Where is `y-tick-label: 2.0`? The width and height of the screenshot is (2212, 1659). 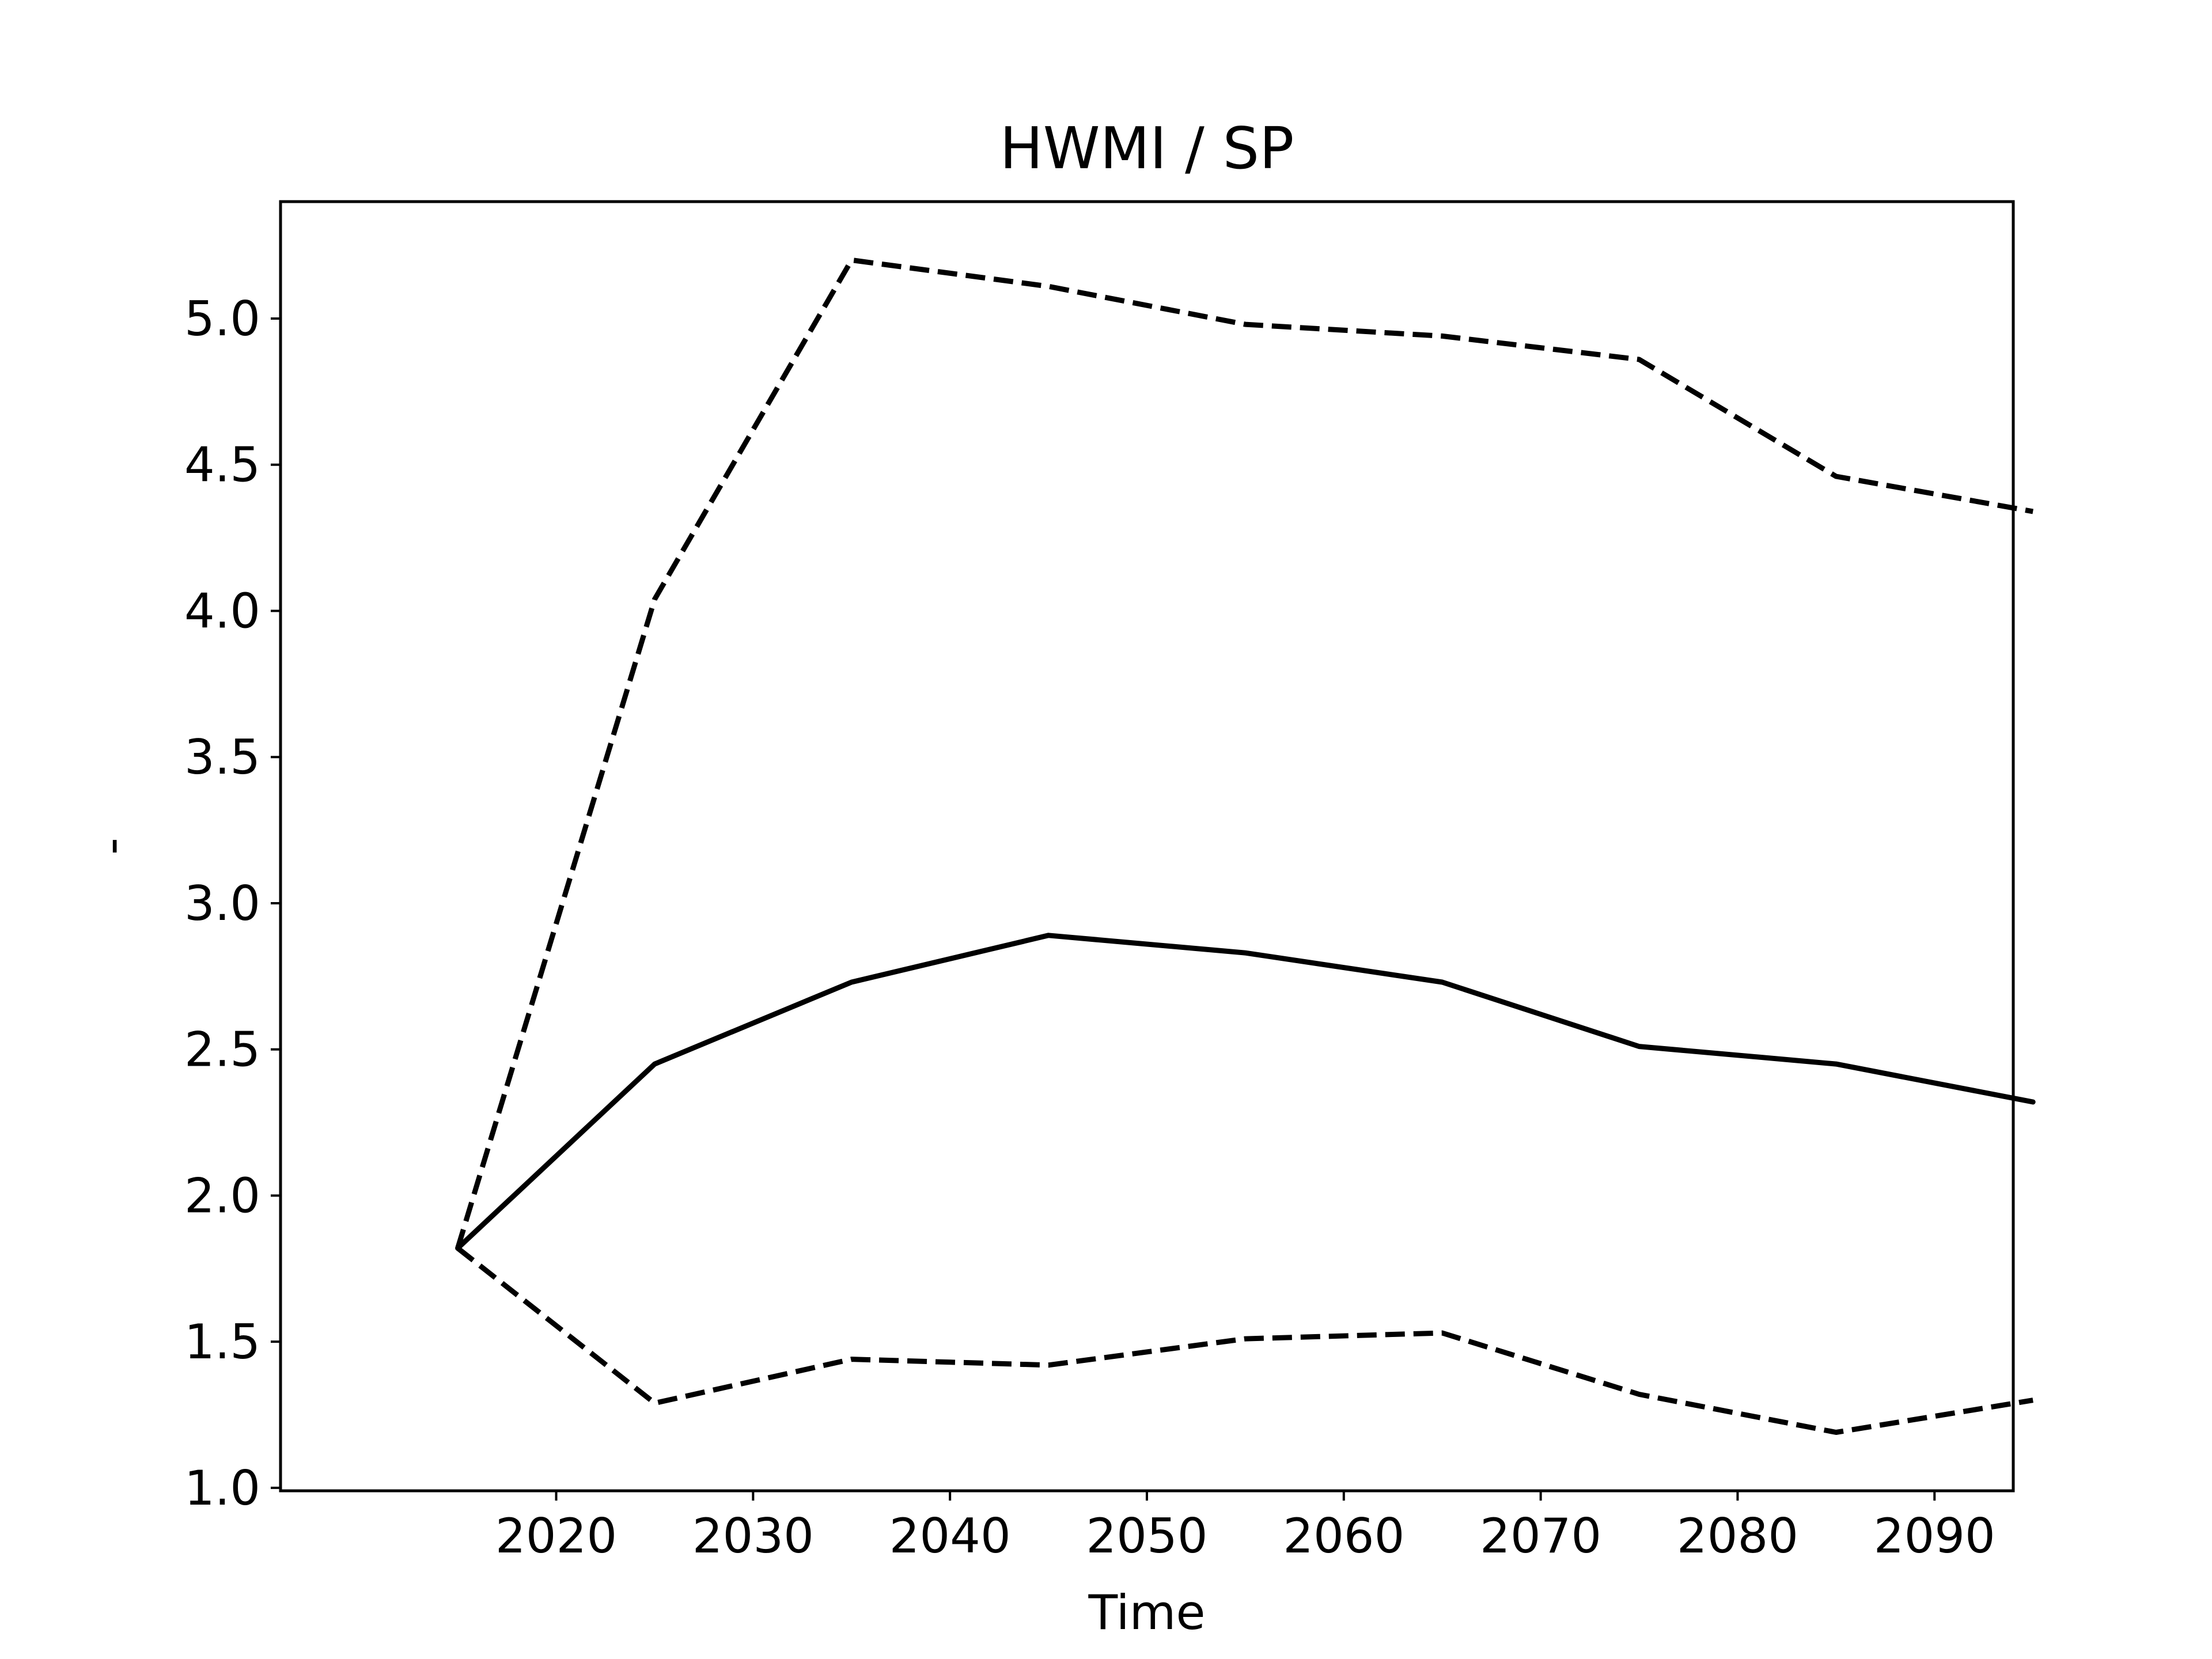
y-tick-label: 2.0 is located at coordinates (222, 1196).